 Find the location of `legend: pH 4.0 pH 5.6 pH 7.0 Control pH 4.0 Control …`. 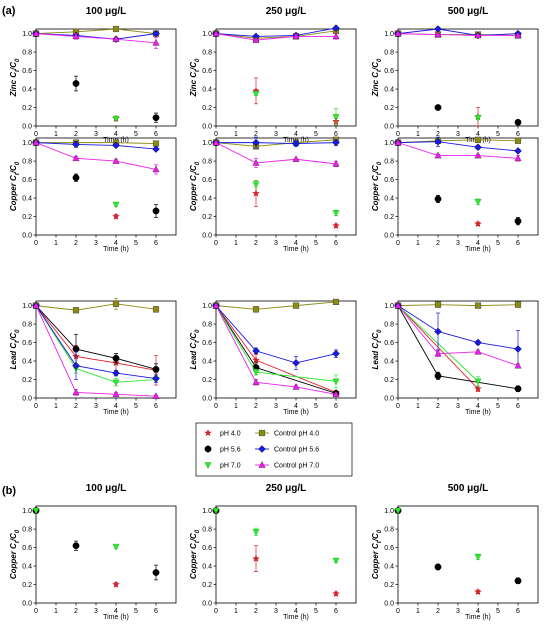

legend: pH 4.0 pH 5.6 pH 7.0 Control pH 4.0 Control … is located at coordinates (274, 449).